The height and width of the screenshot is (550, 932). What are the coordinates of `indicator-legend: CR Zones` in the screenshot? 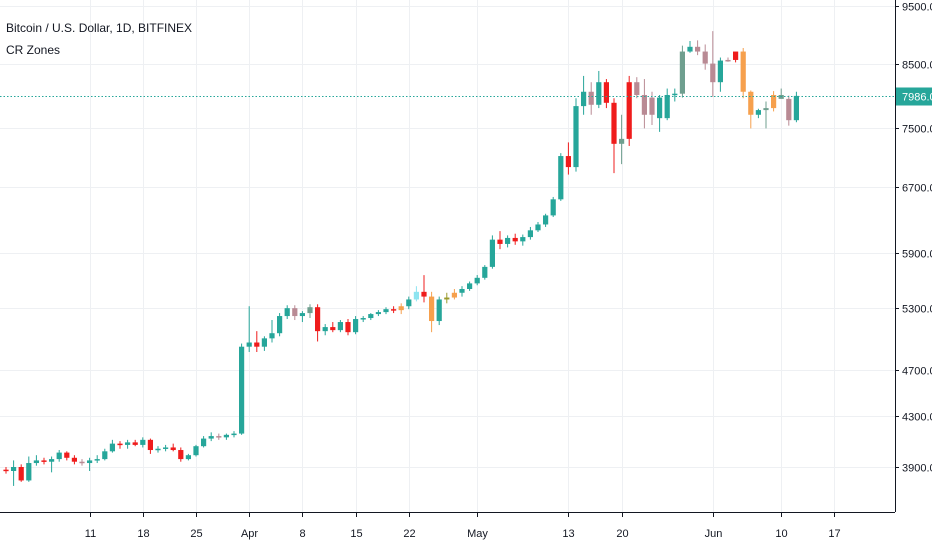 It's located at (33, 50).